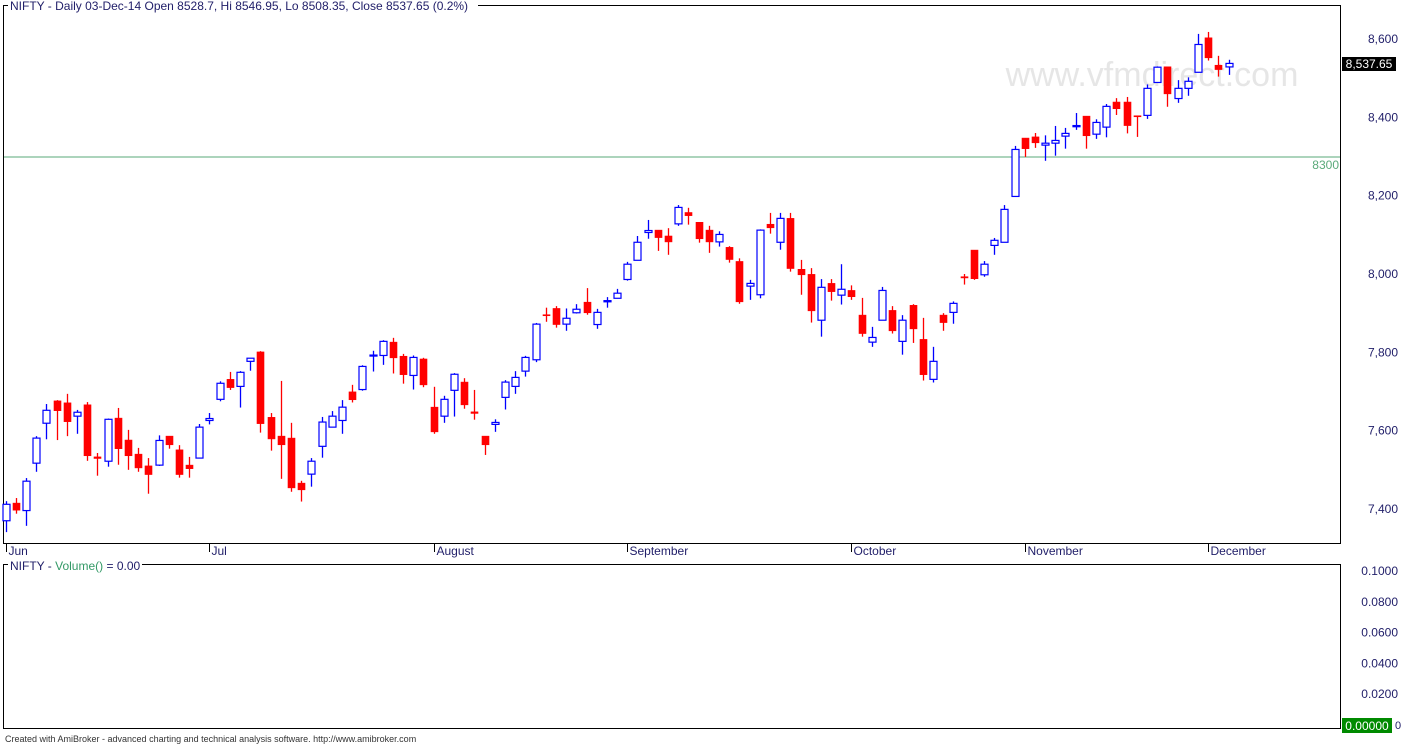 The image size is (1402, 746). Describe the element at coordinates (672, 164) in the screenshot. I see `horizontal-line-8300: 8300` at that location.